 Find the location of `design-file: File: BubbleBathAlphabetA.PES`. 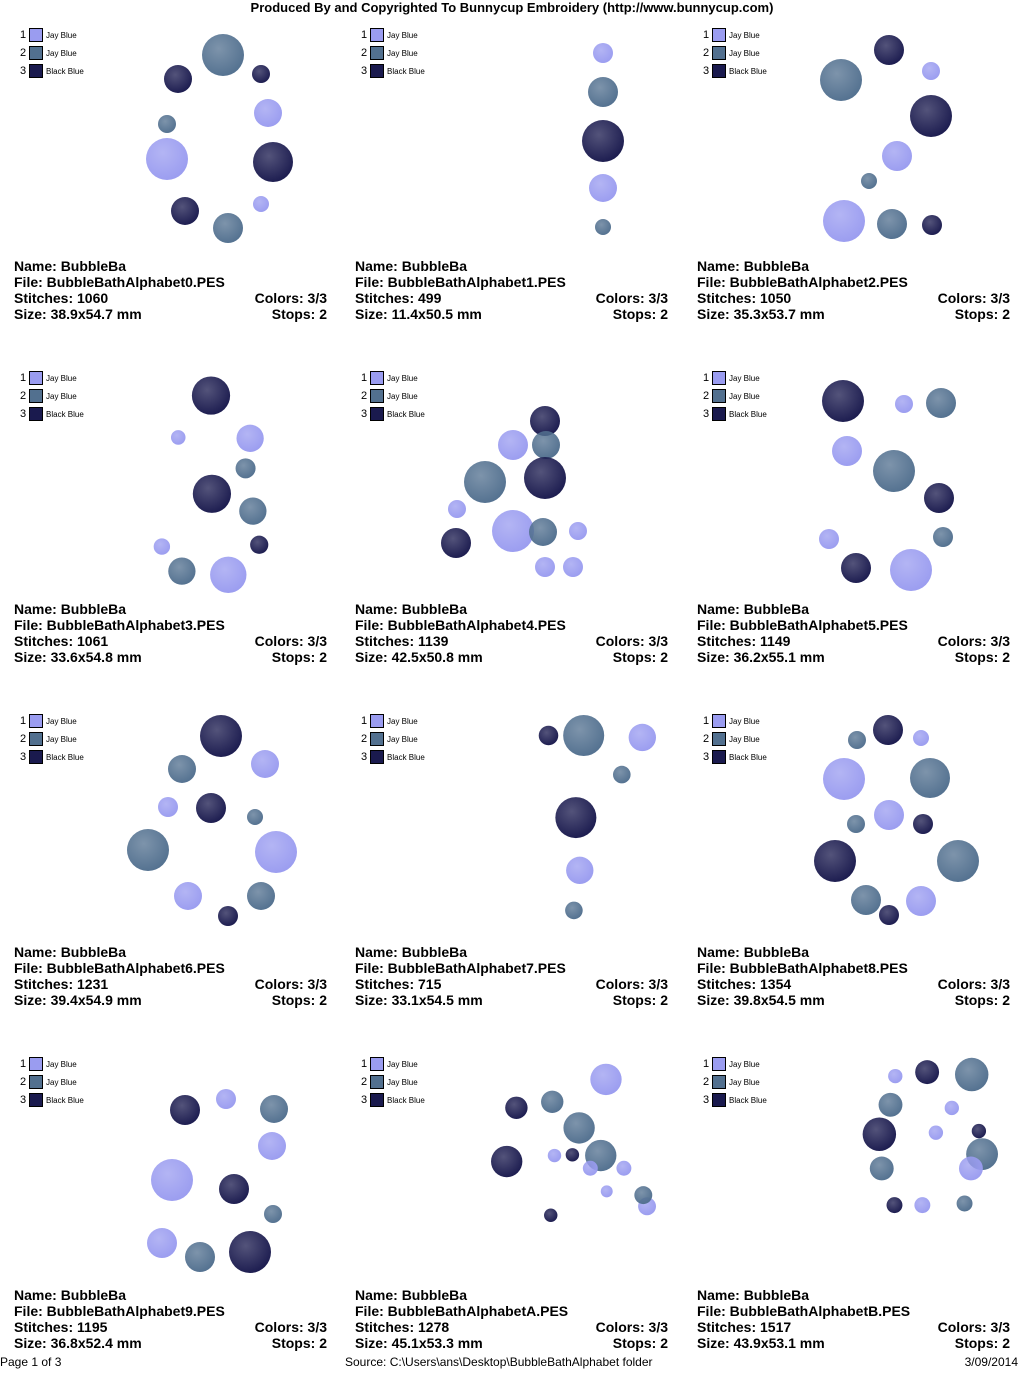

design-file: File: BubbleBathAlphabetA.PES is located at coordinates (461, 1311).